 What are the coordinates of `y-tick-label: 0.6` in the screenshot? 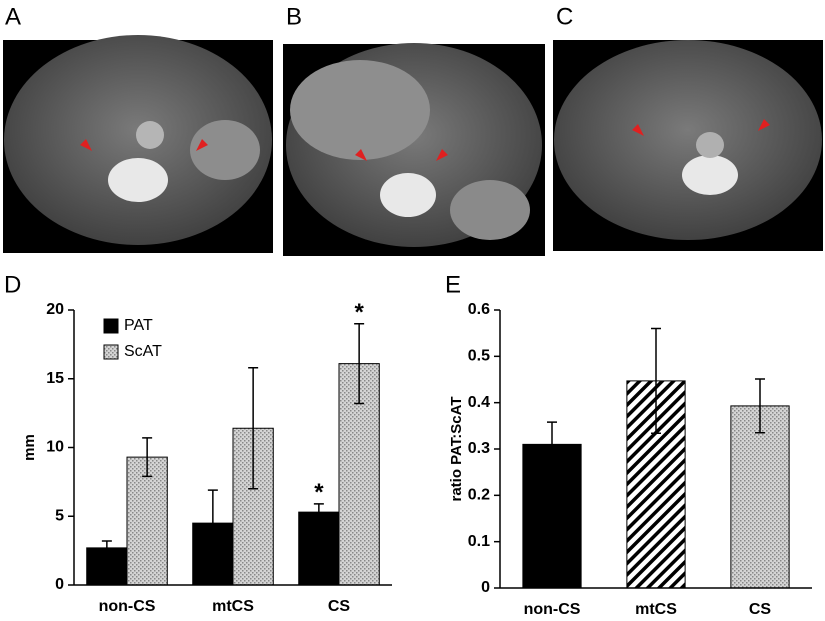 It's located at (479, 309).